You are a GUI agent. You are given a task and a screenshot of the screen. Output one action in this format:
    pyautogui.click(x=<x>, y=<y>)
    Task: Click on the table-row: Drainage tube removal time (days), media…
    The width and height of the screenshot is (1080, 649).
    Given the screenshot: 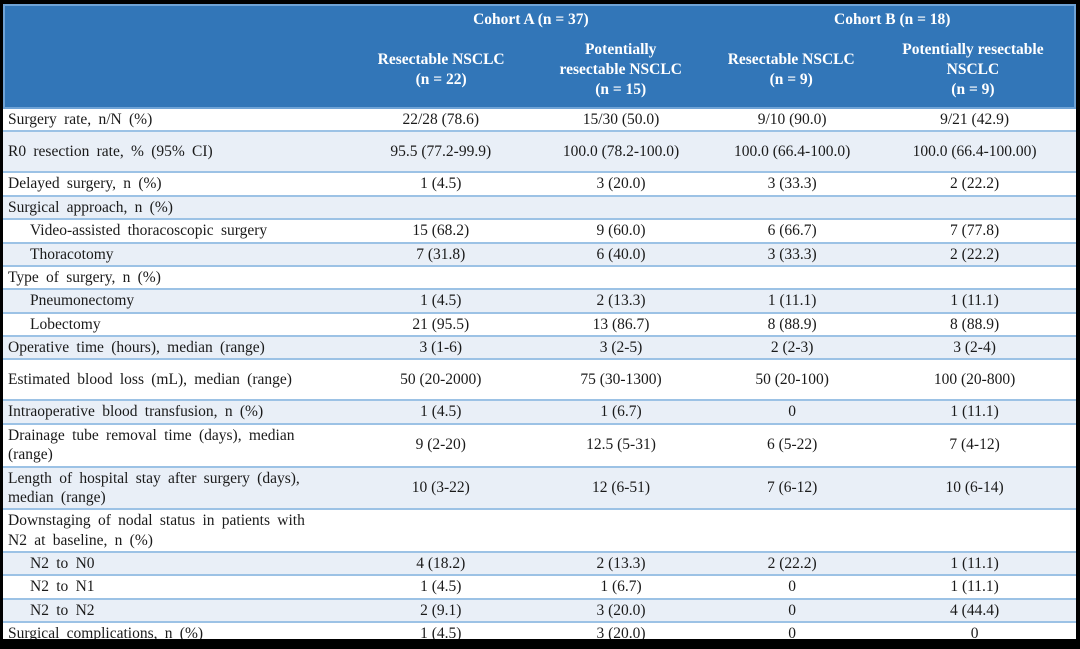 What is the action you would take?
    pyautogui.click(x=539, y=445)
    